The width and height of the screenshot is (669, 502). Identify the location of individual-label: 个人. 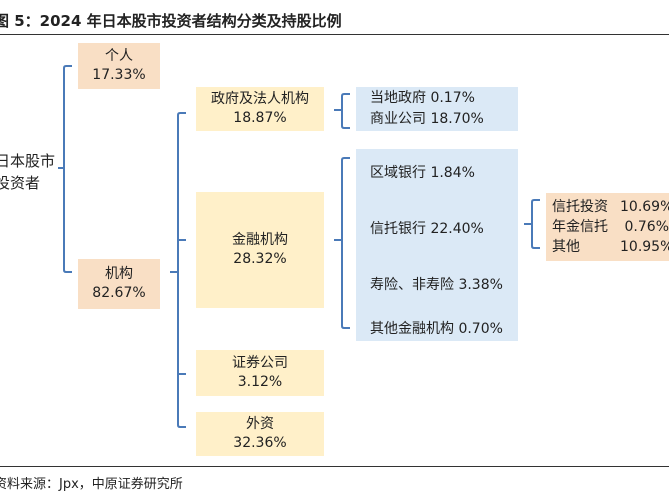
(119, 56).